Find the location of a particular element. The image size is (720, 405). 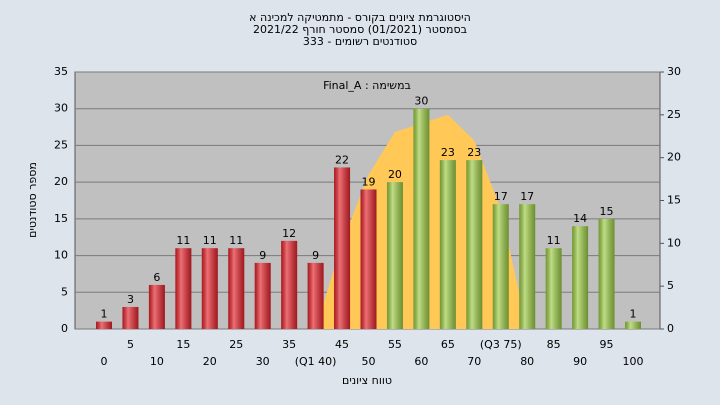

x-tick-label: 20 is located at coordinates (210, 361).